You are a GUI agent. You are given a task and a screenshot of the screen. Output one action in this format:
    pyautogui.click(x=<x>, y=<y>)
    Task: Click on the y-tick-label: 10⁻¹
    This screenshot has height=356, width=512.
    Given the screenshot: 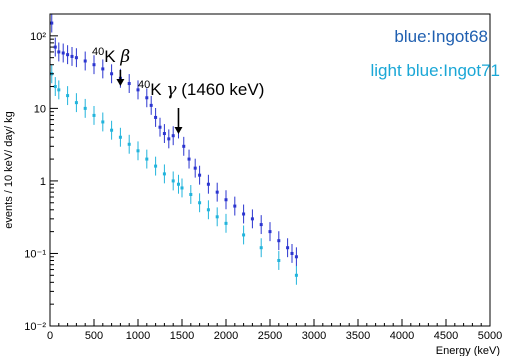 What is the action you would take?
    pyautogui.click(x=35, y=254)
    